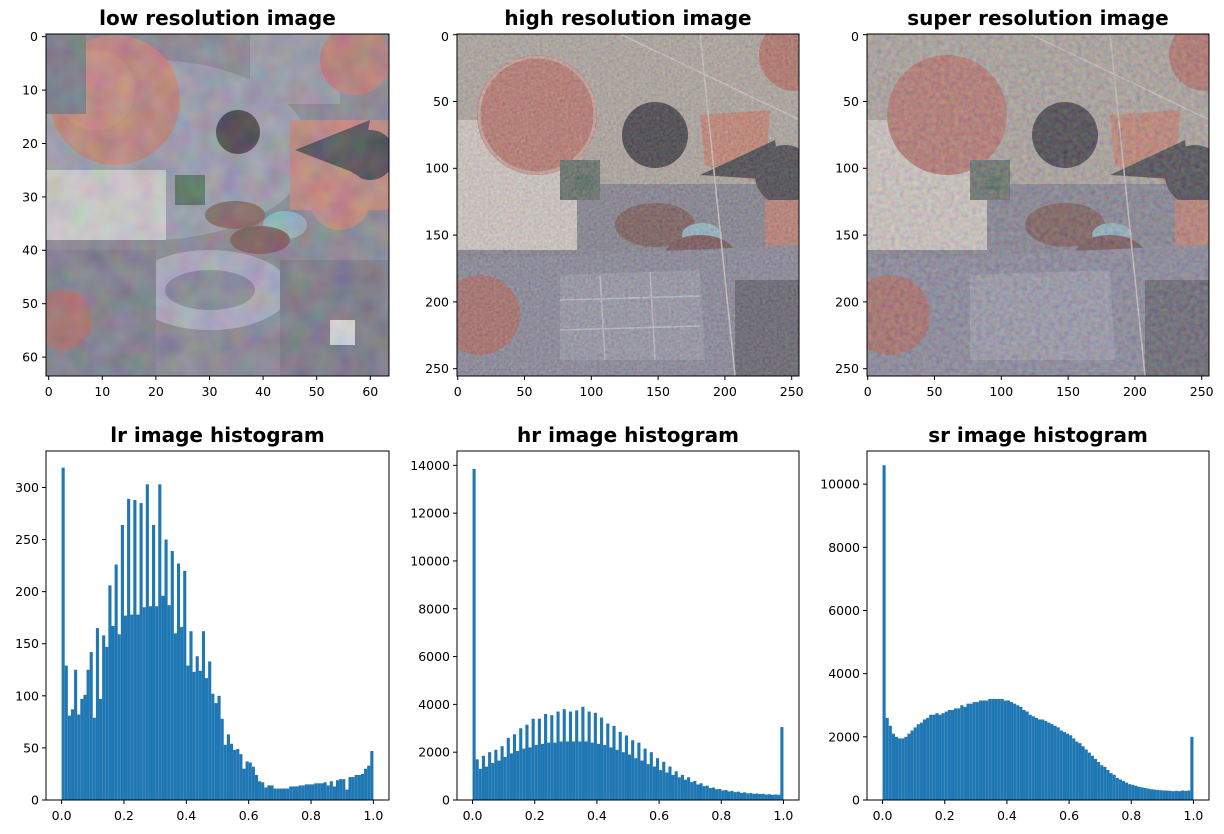 This screenshot has width=1224, height=834. What do you see at coordinates (217, 18) in the screenshot?
I see `chart-title: low resolution image` at bounding box center [217, 18].